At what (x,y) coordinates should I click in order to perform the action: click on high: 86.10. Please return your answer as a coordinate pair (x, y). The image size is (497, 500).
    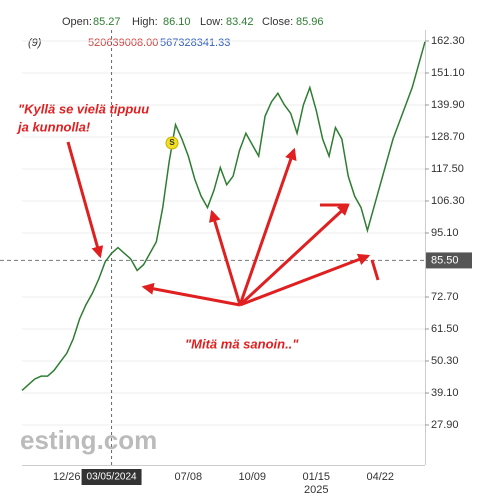
    Looking at the image, I should click on (177, 22).